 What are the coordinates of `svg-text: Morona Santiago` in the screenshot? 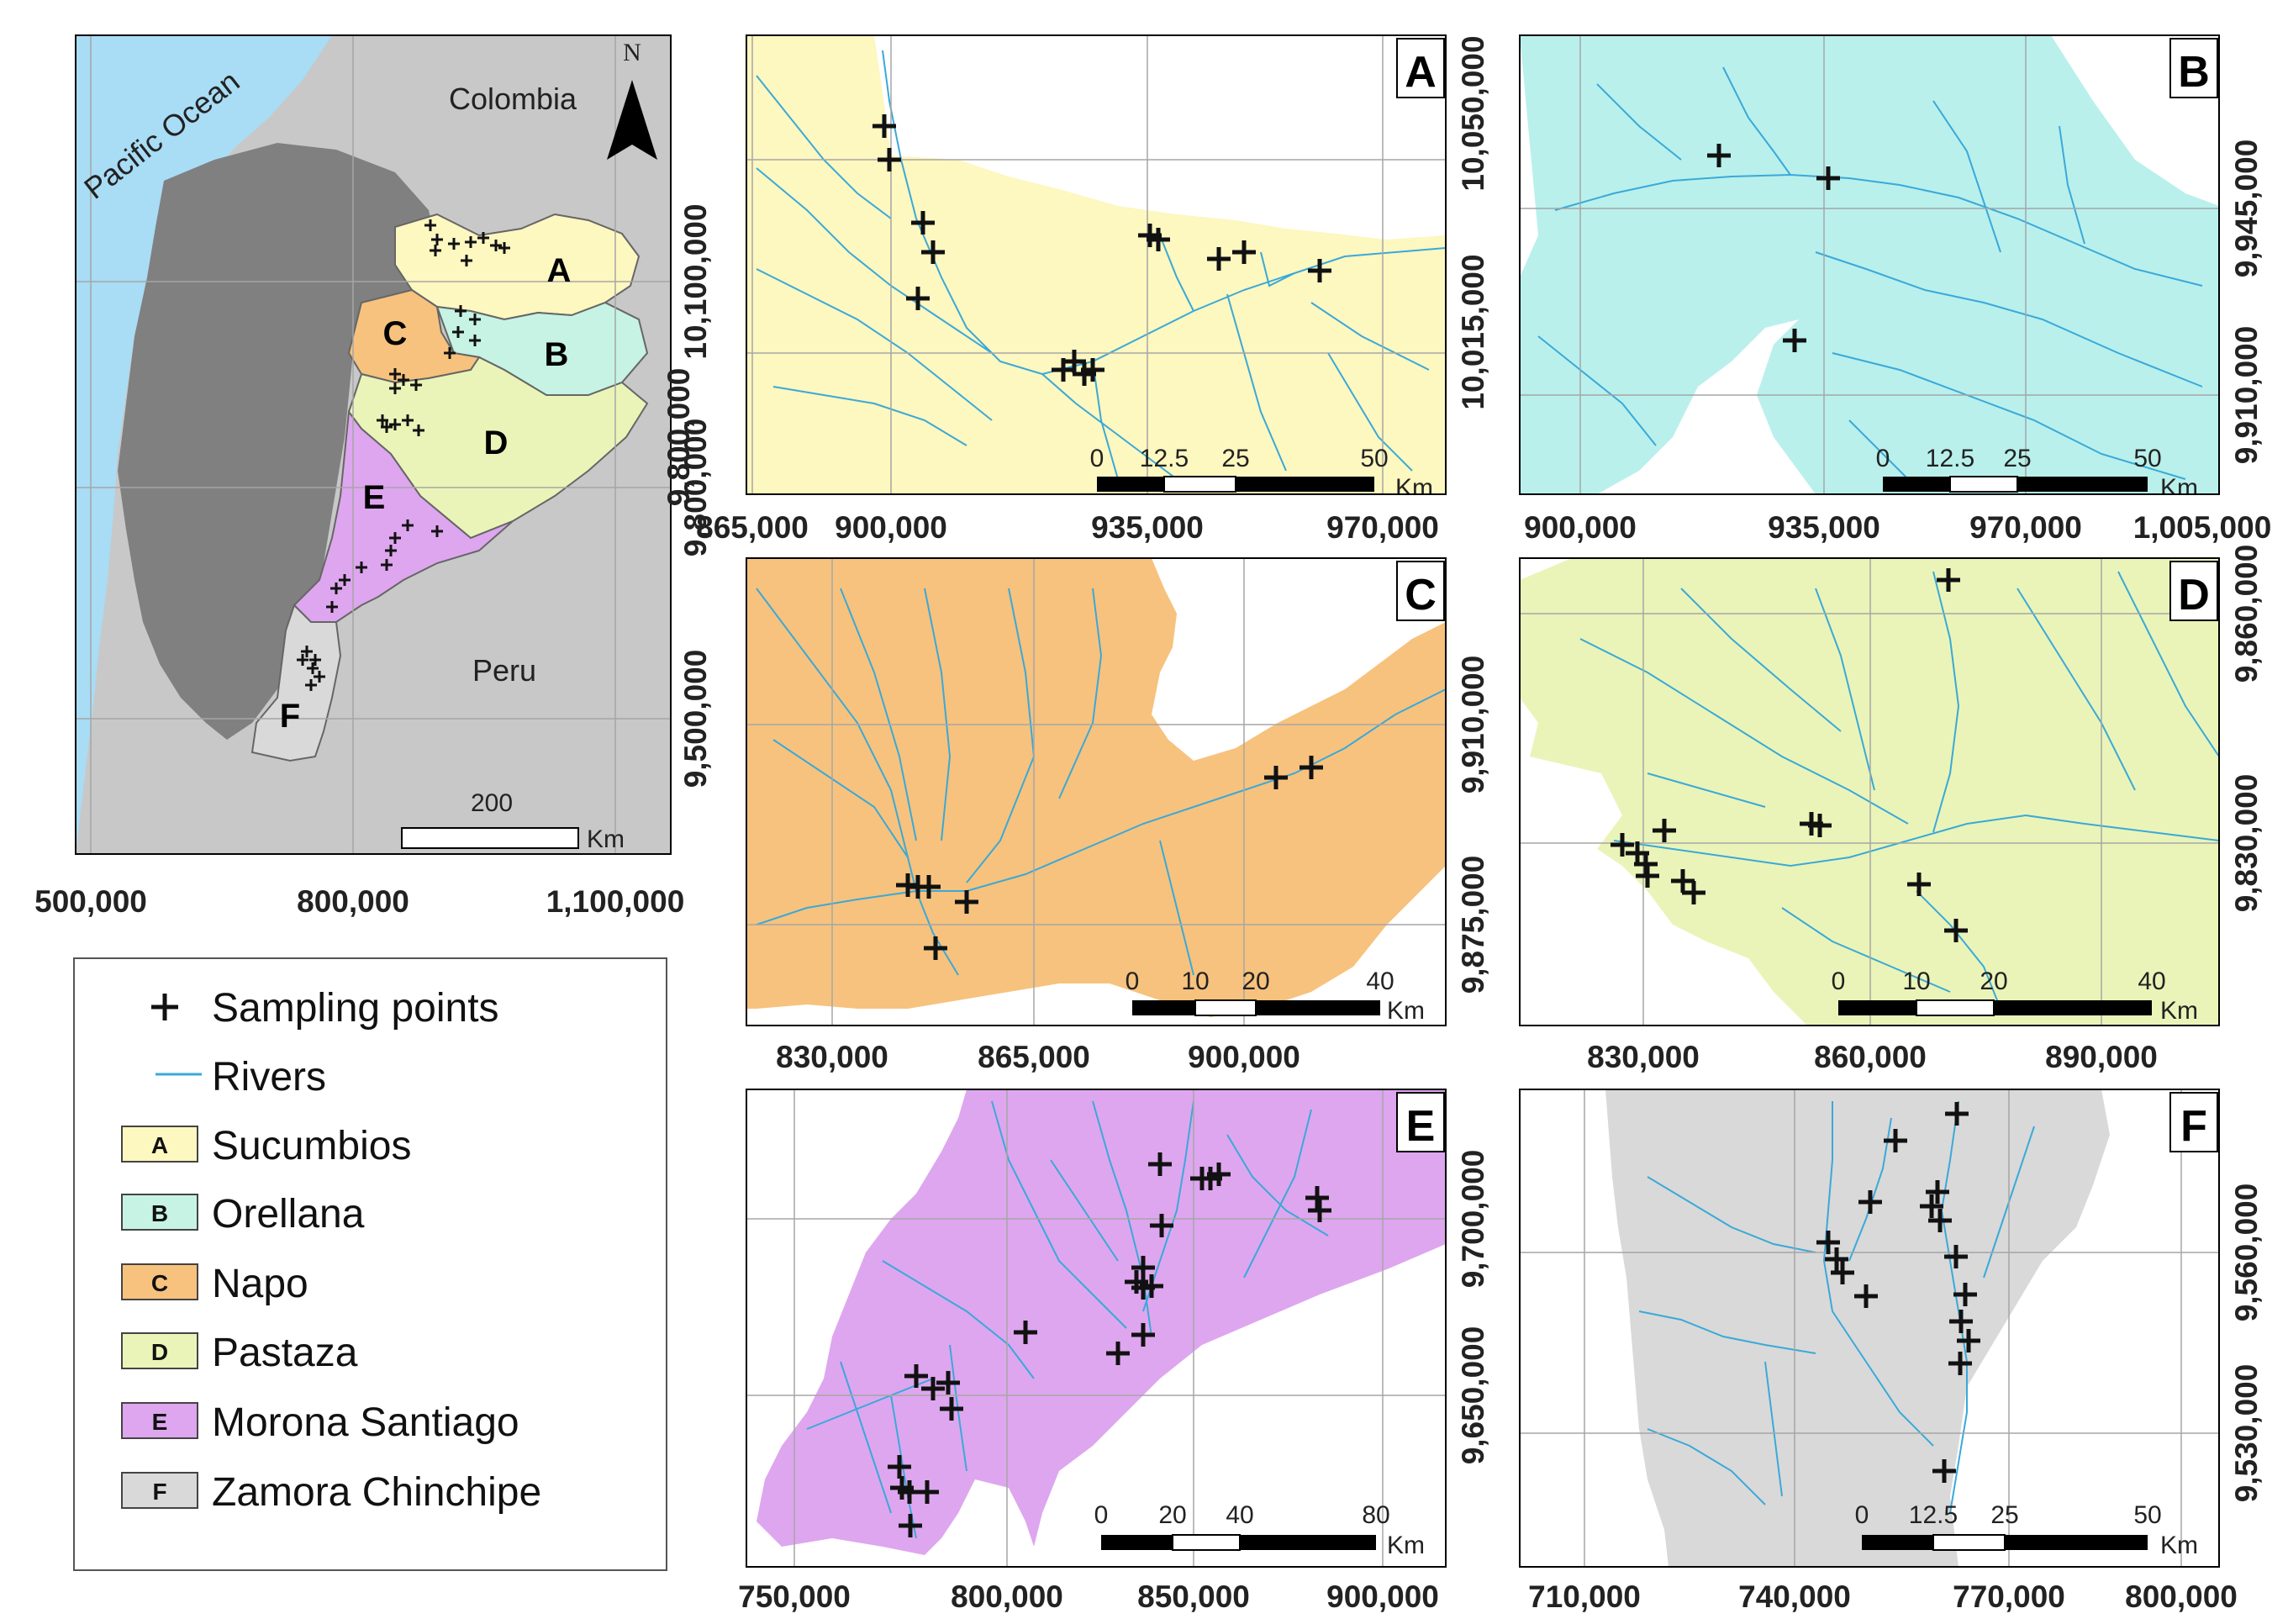 It's located at (365, 1422).